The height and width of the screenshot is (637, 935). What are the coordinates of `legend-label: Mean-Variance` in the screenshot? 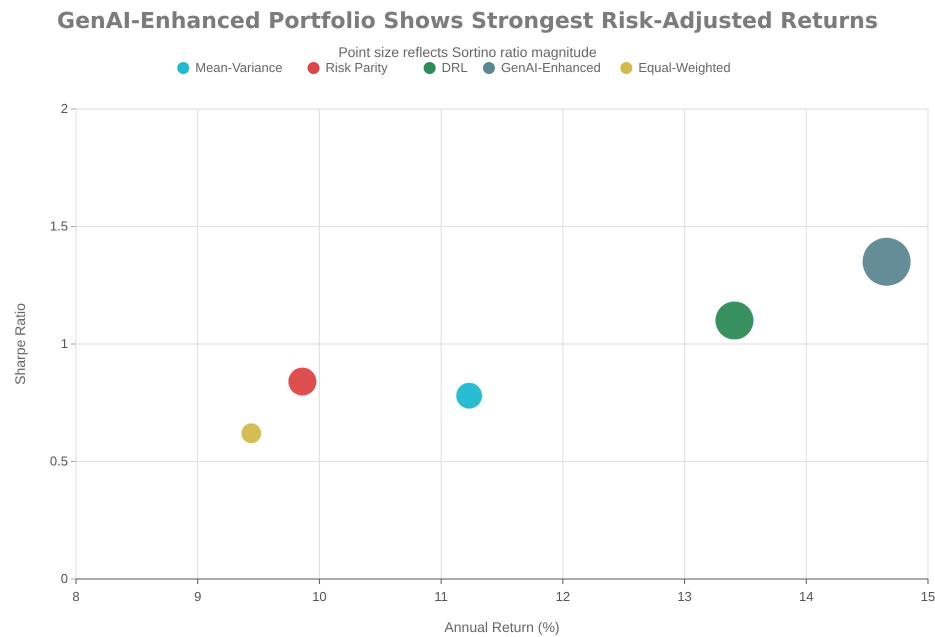 It's located at (238, 67).